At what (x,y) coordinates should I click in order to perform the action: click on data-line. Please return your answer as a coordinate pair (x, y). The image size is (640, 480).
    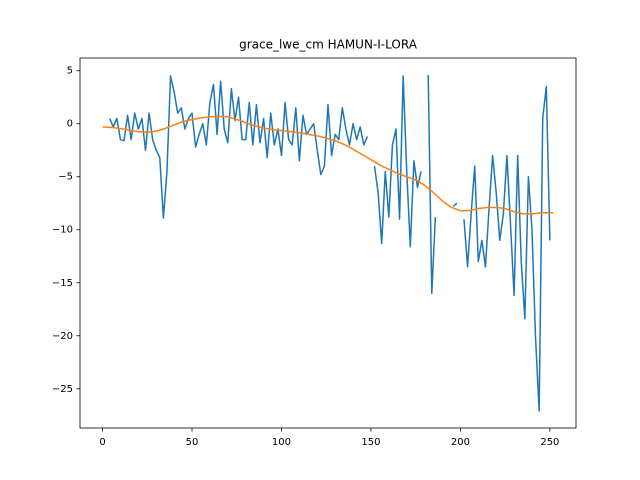
    Looking at the image, I should click on (328, 165).